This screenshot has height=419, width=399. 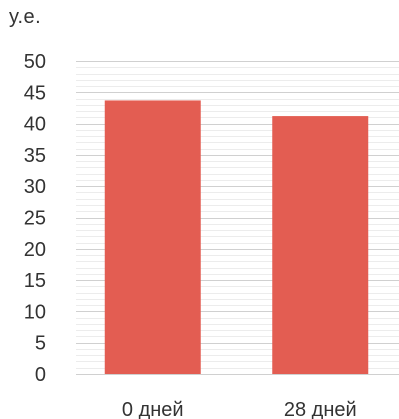 What do you see at coordinates (35, 93) in the screenshot?
I see `y-tick-label: 45` at bounding box center [35, 93].